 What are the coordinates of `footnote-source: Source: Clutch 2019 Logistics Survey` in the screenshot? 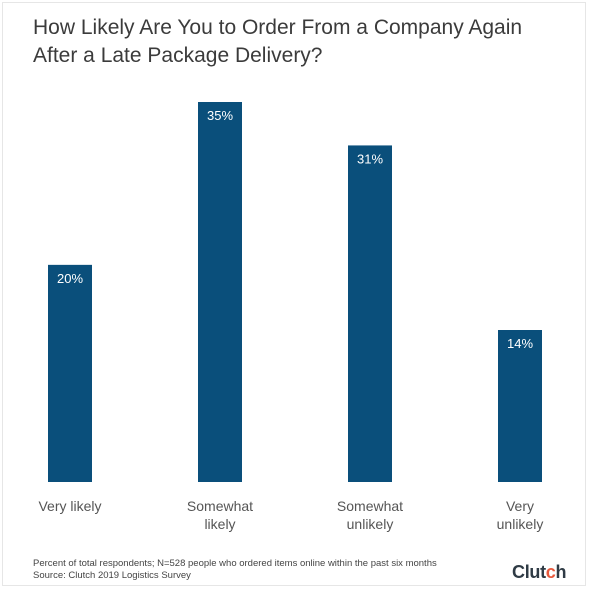 It's located at (112, 575).